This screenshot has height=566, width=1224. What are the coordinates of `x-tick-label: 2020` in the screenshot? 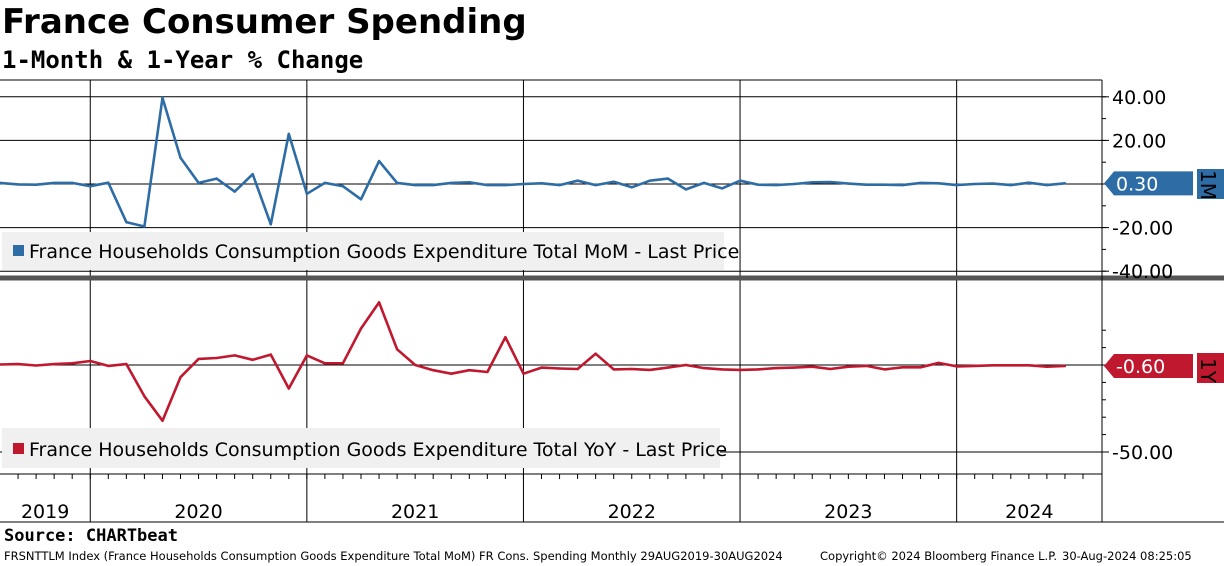 It's located at (198, 512).